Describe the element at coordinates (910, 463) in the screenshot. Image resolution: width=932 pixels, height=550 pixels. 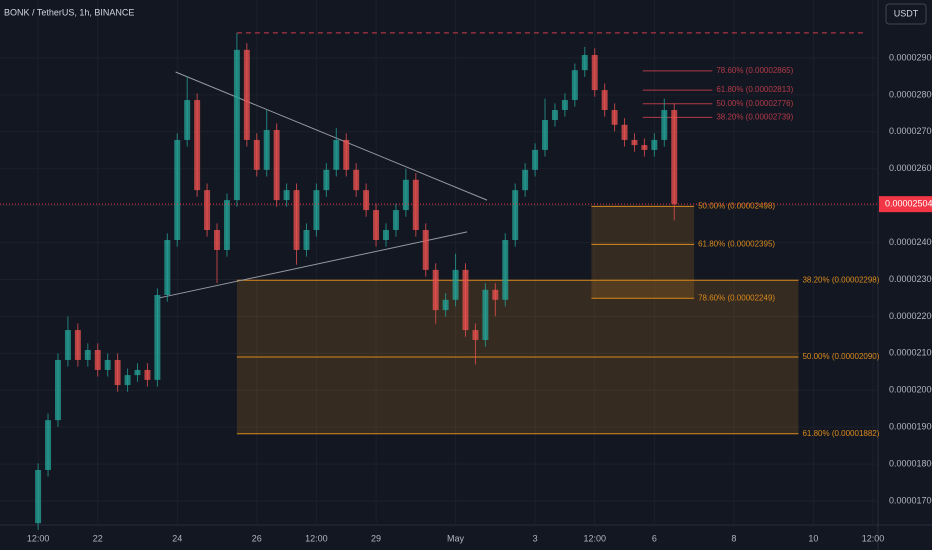
I see `y-tick-label: 0.00001800` at that location.